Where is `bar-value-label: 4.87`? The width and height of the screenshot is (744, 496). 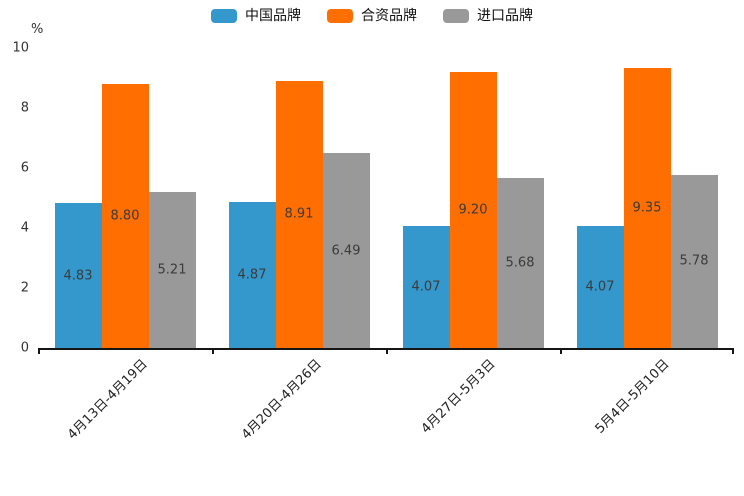 bar-value-label: 4.87 is located at coordinates (252, 275).